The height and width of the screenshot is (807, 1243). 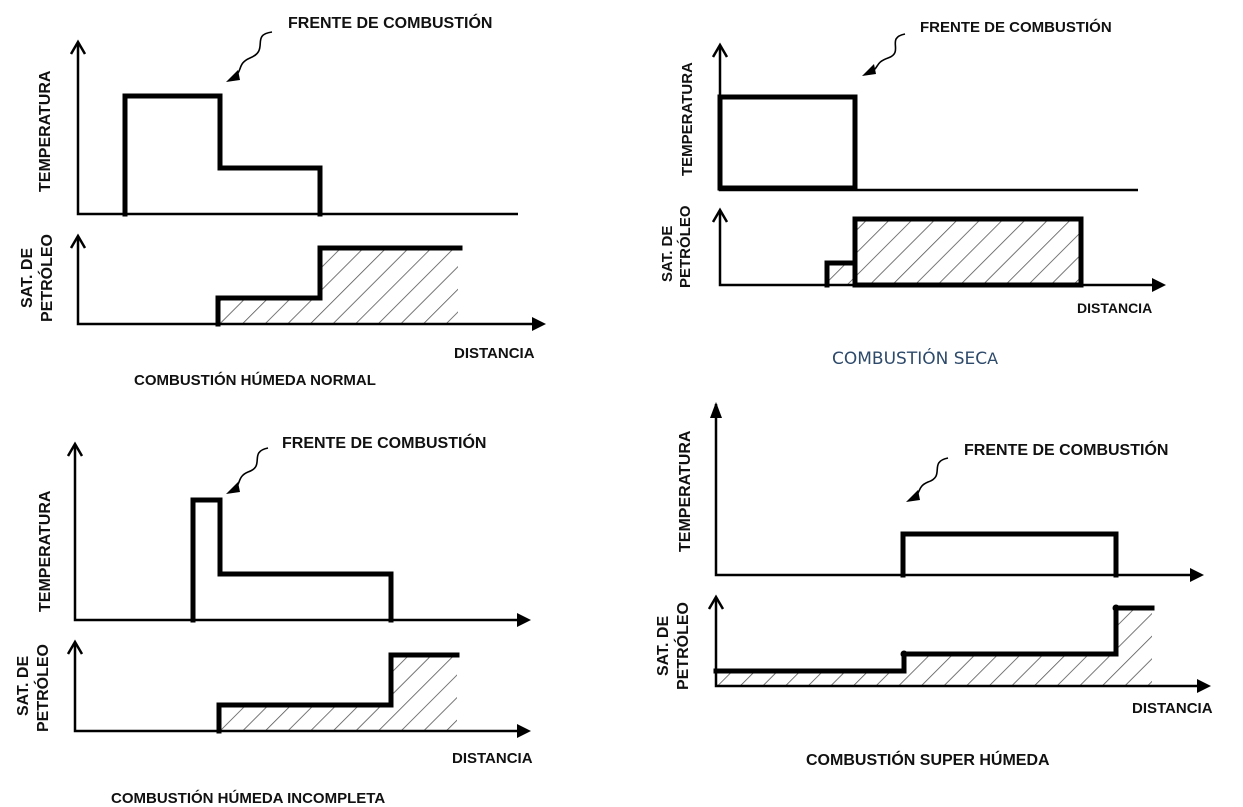 What do you see at coordinates (716, 410) in the screenshot?
I see `temp-y-arrowhead` at bounding box center [716, 410].